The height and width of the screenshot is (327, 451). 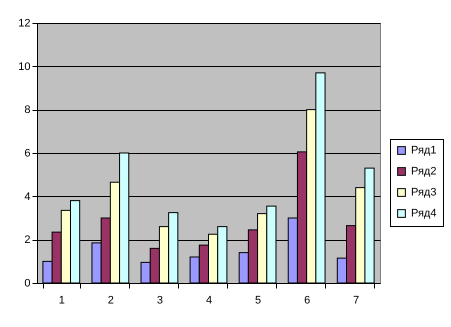 I want to click on y-tick-label: 4, so click(x=27, y=196).